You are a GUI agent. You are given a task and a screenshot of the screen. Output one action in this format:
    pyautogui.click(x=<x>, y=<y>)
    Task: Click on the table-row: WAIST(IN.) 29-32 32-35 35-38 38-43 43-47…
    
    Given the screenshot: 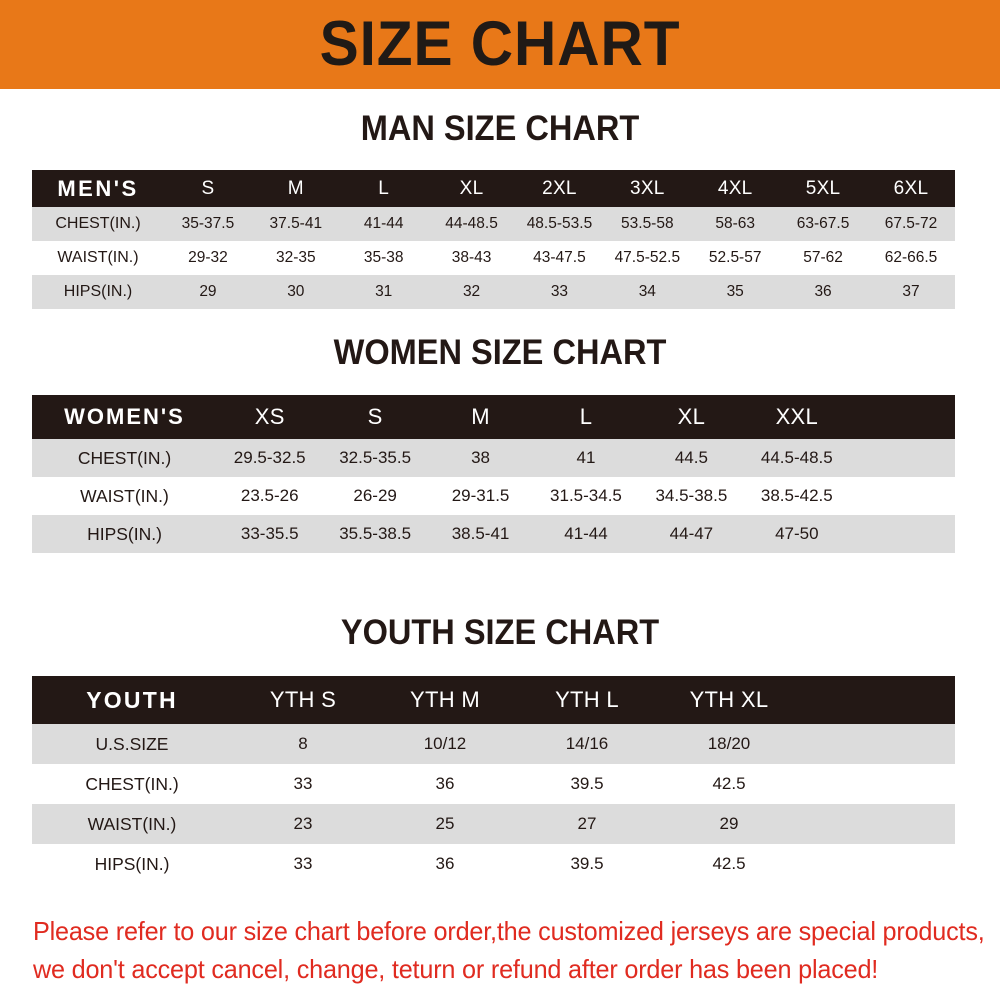 What is the action you would take?
    pyautogui.click(x=493, y=258)
    